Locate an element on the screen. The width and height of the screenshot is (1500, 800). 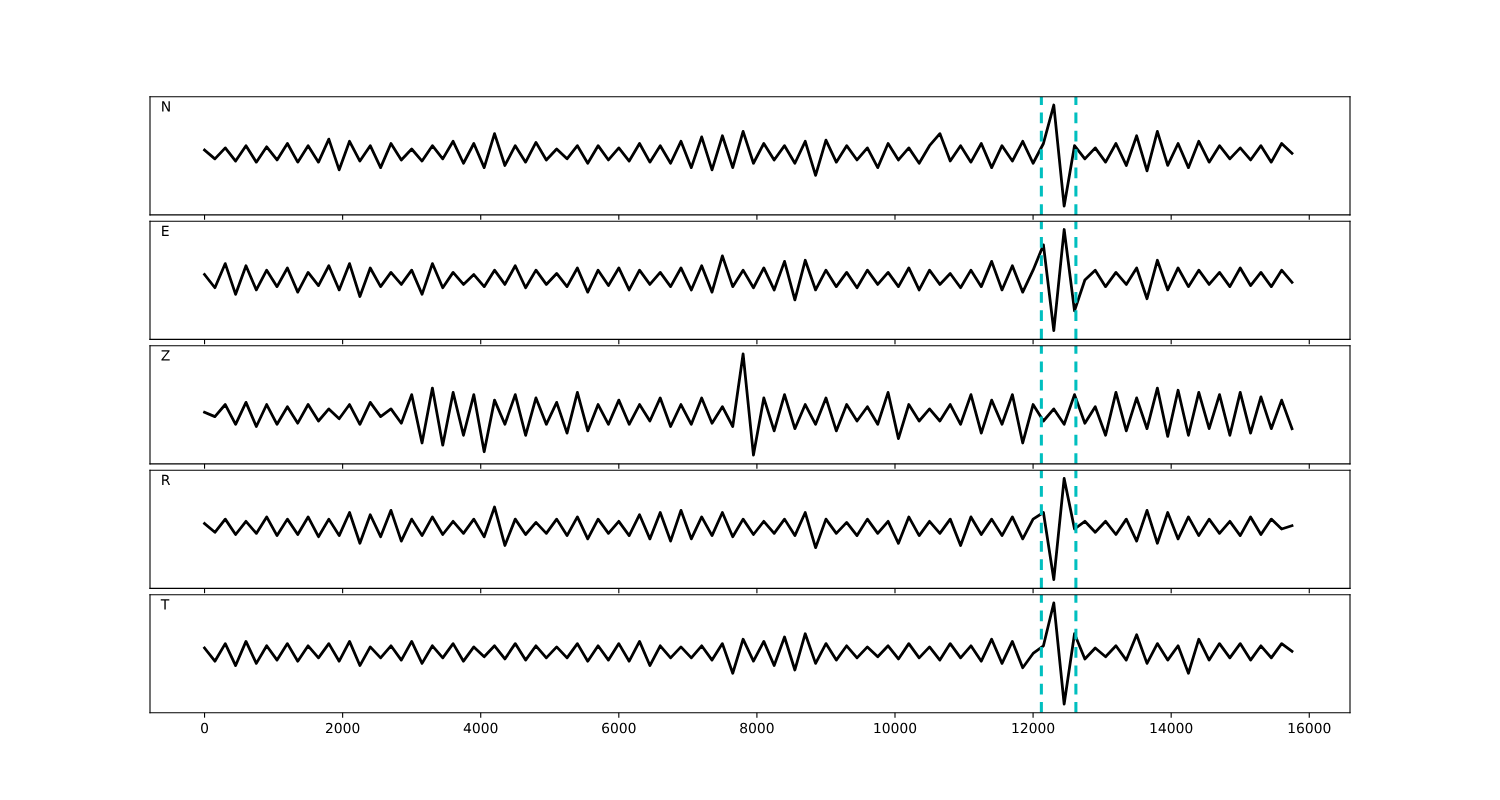
annotation: N is located at coordinates (166, 106).